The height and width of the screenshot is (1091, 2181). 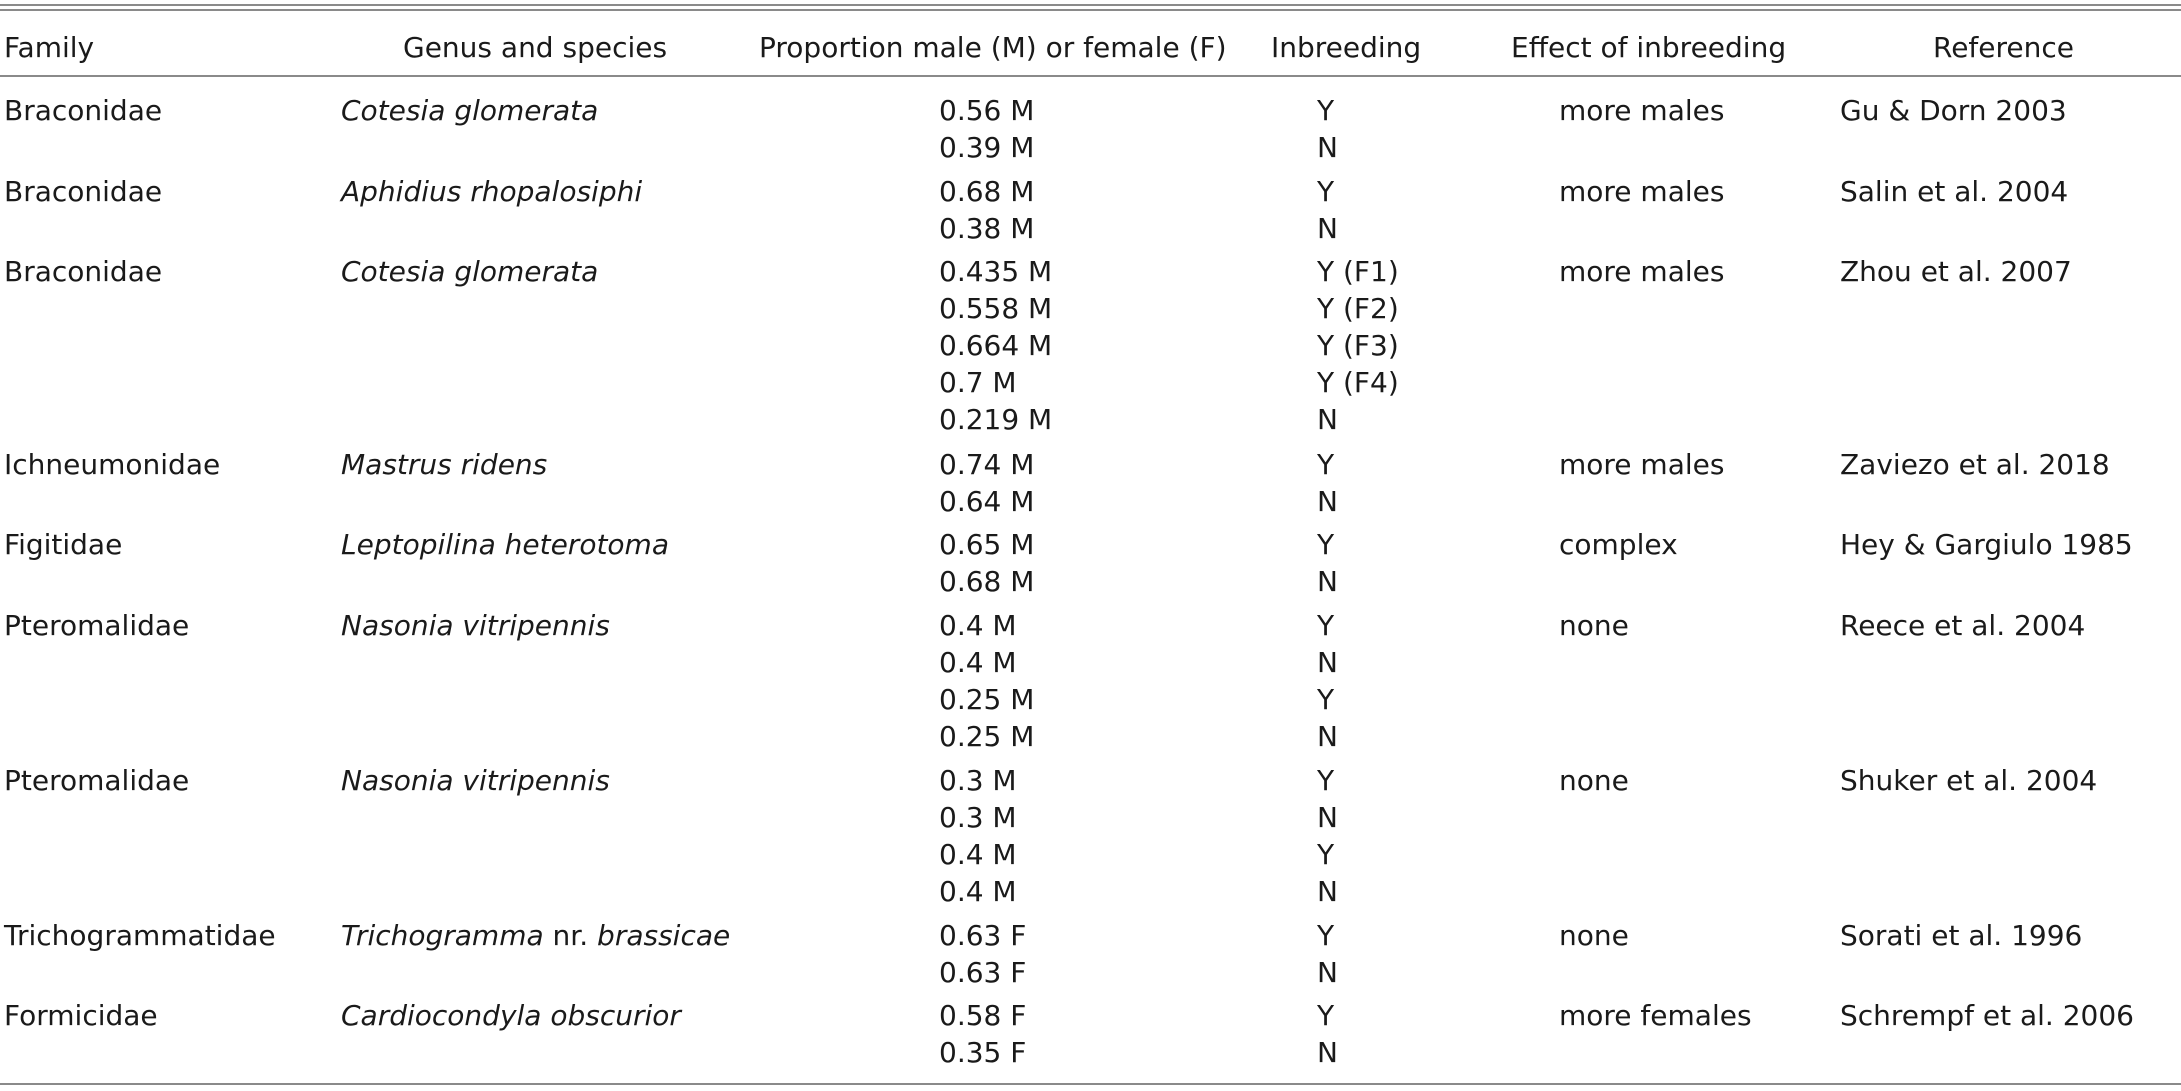 I want to click on family-cell: Formicidae, so click(x=81, y=1015).